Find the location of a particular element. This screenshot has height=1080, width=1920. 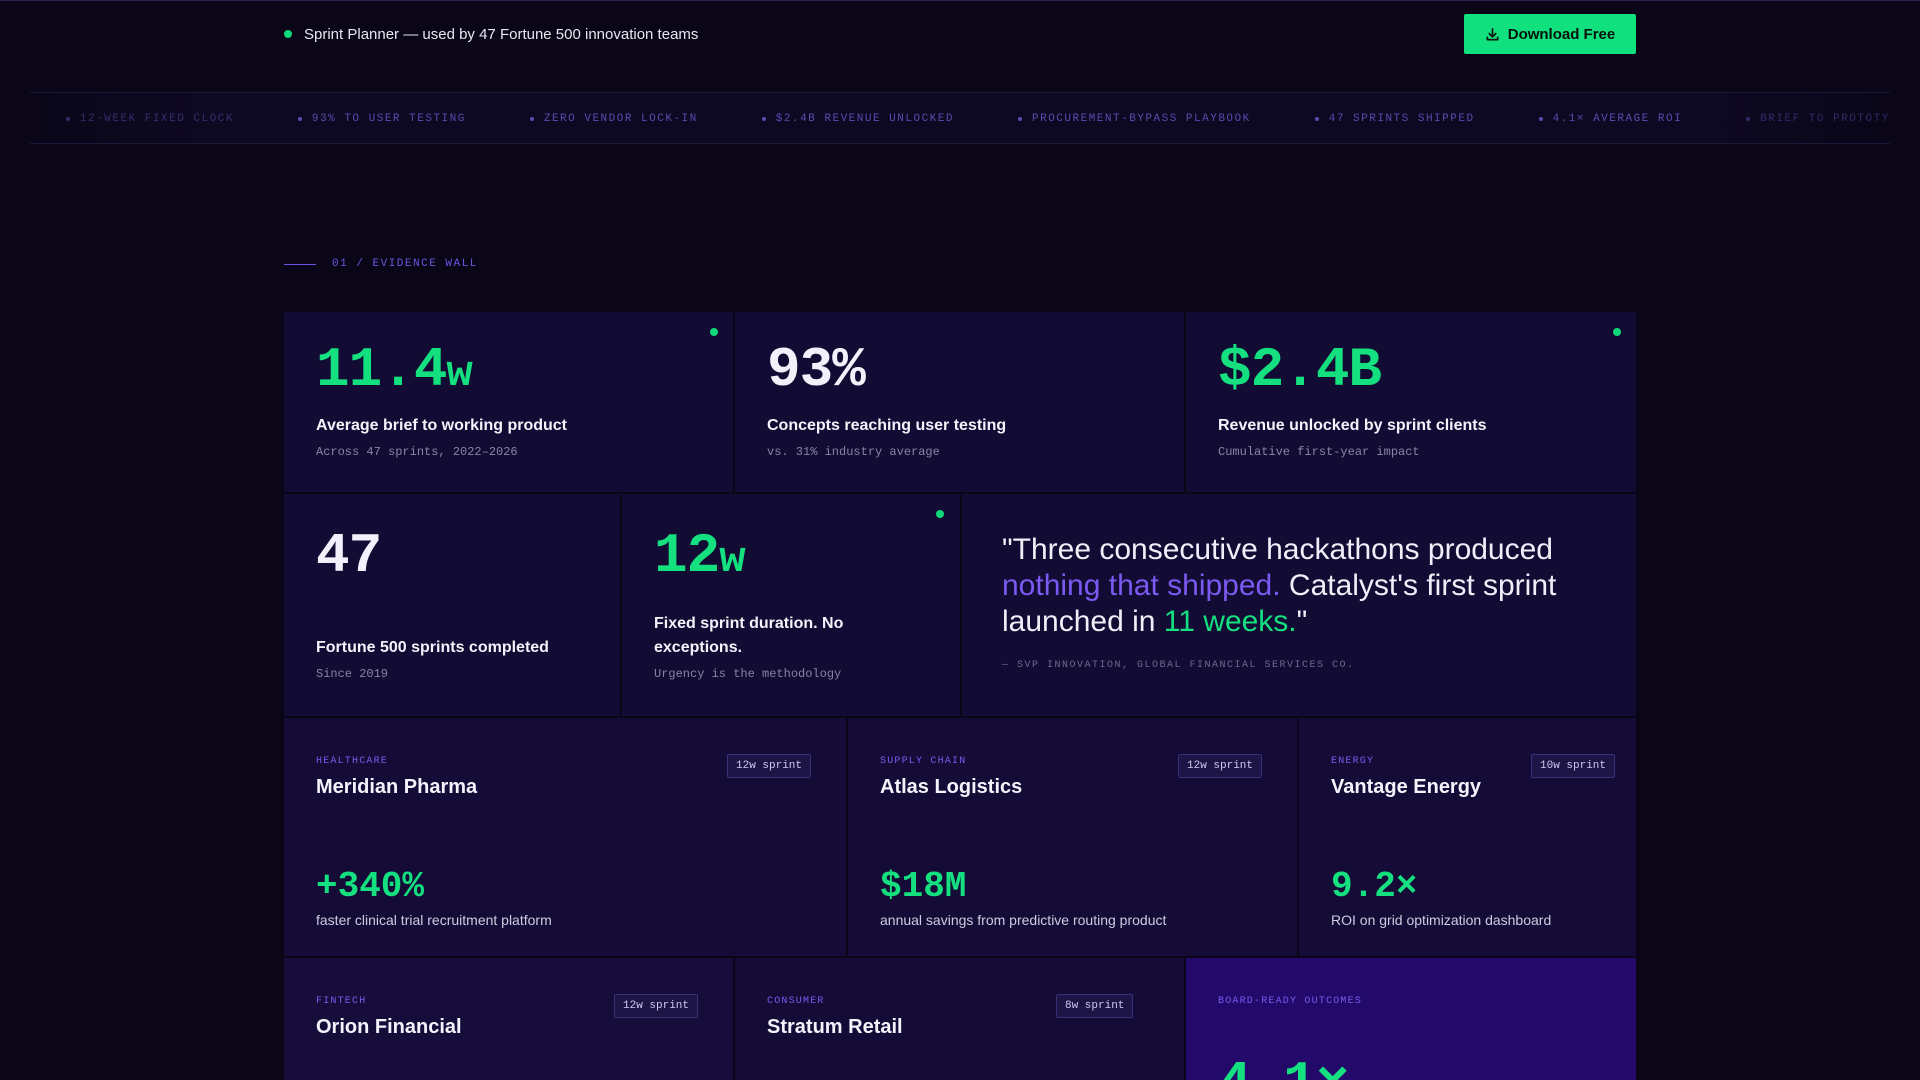

quote-highlight: nothing that shipped. is located at coordinates (1141, 585).